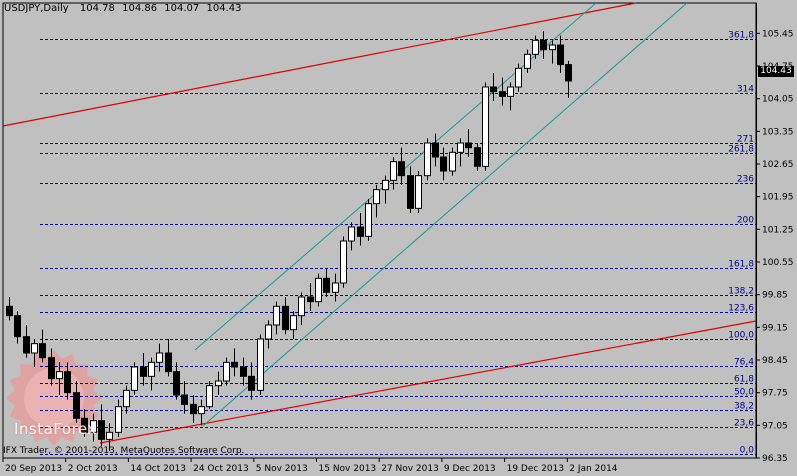  I want to click on time-tick-label-6: 27 Nov 2013, so click(410, 469).